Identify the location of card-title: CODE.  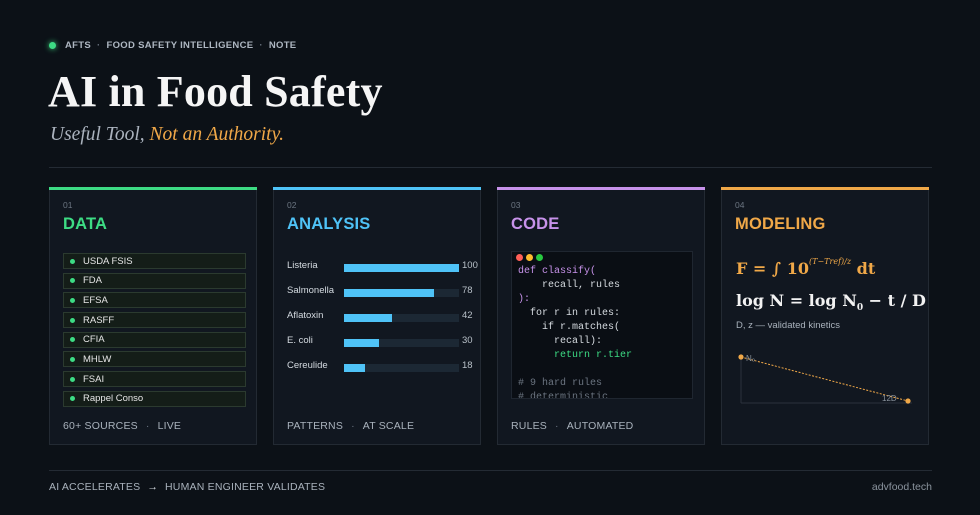
(535, 224).